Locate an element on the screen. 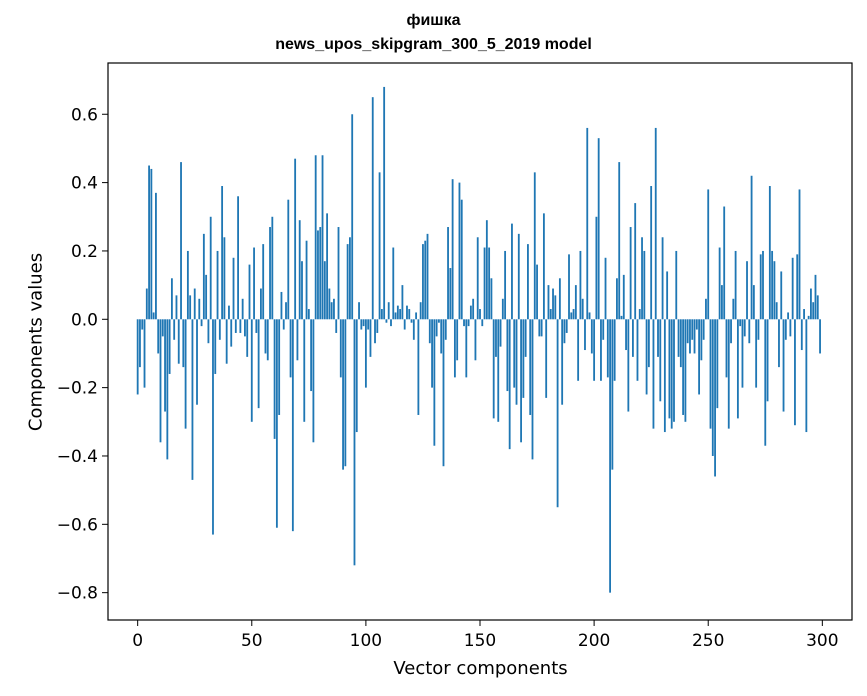 Image resolution: width=867 pixels, height=696 pixels. x-tick-label: 100 is located at coordinates (366, 641).